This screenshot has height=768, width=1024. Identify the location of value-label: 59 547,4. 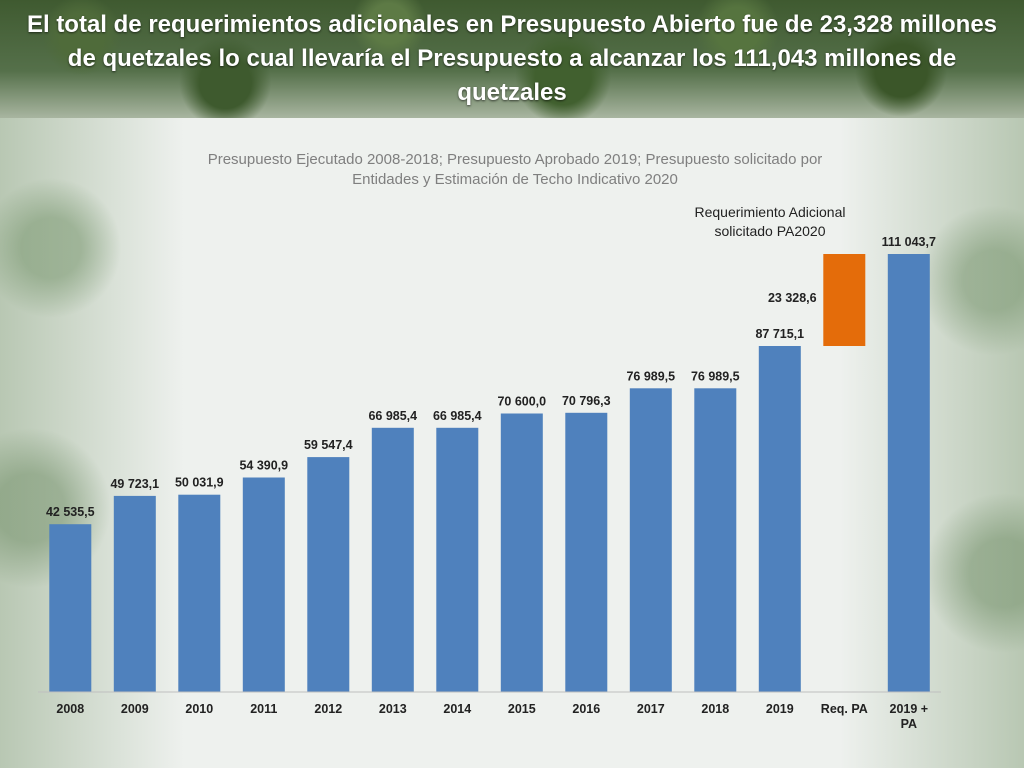
(328, 445).